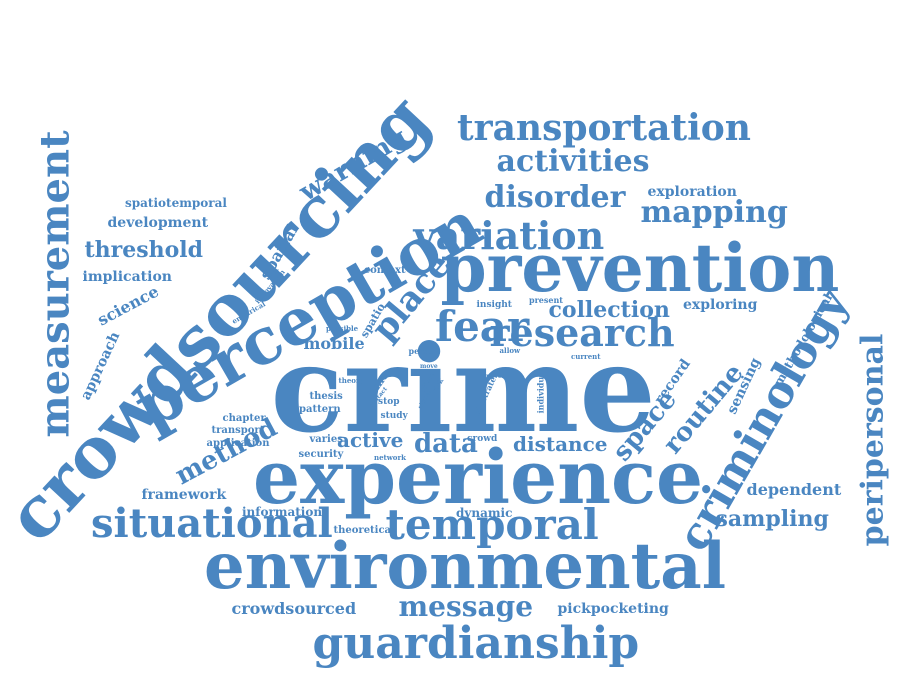  I want to click on word-peripersonal: peripersonal, so click(872, 440).